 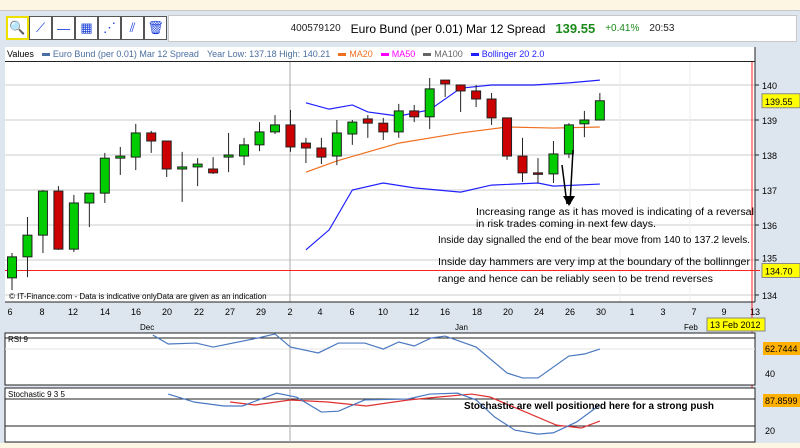 What do you see at coordinates (268, 54) in the screenshot?
I see `legend-year-range: Year Low: 137.18 High: 140.21` at bounding box center [268, 54].